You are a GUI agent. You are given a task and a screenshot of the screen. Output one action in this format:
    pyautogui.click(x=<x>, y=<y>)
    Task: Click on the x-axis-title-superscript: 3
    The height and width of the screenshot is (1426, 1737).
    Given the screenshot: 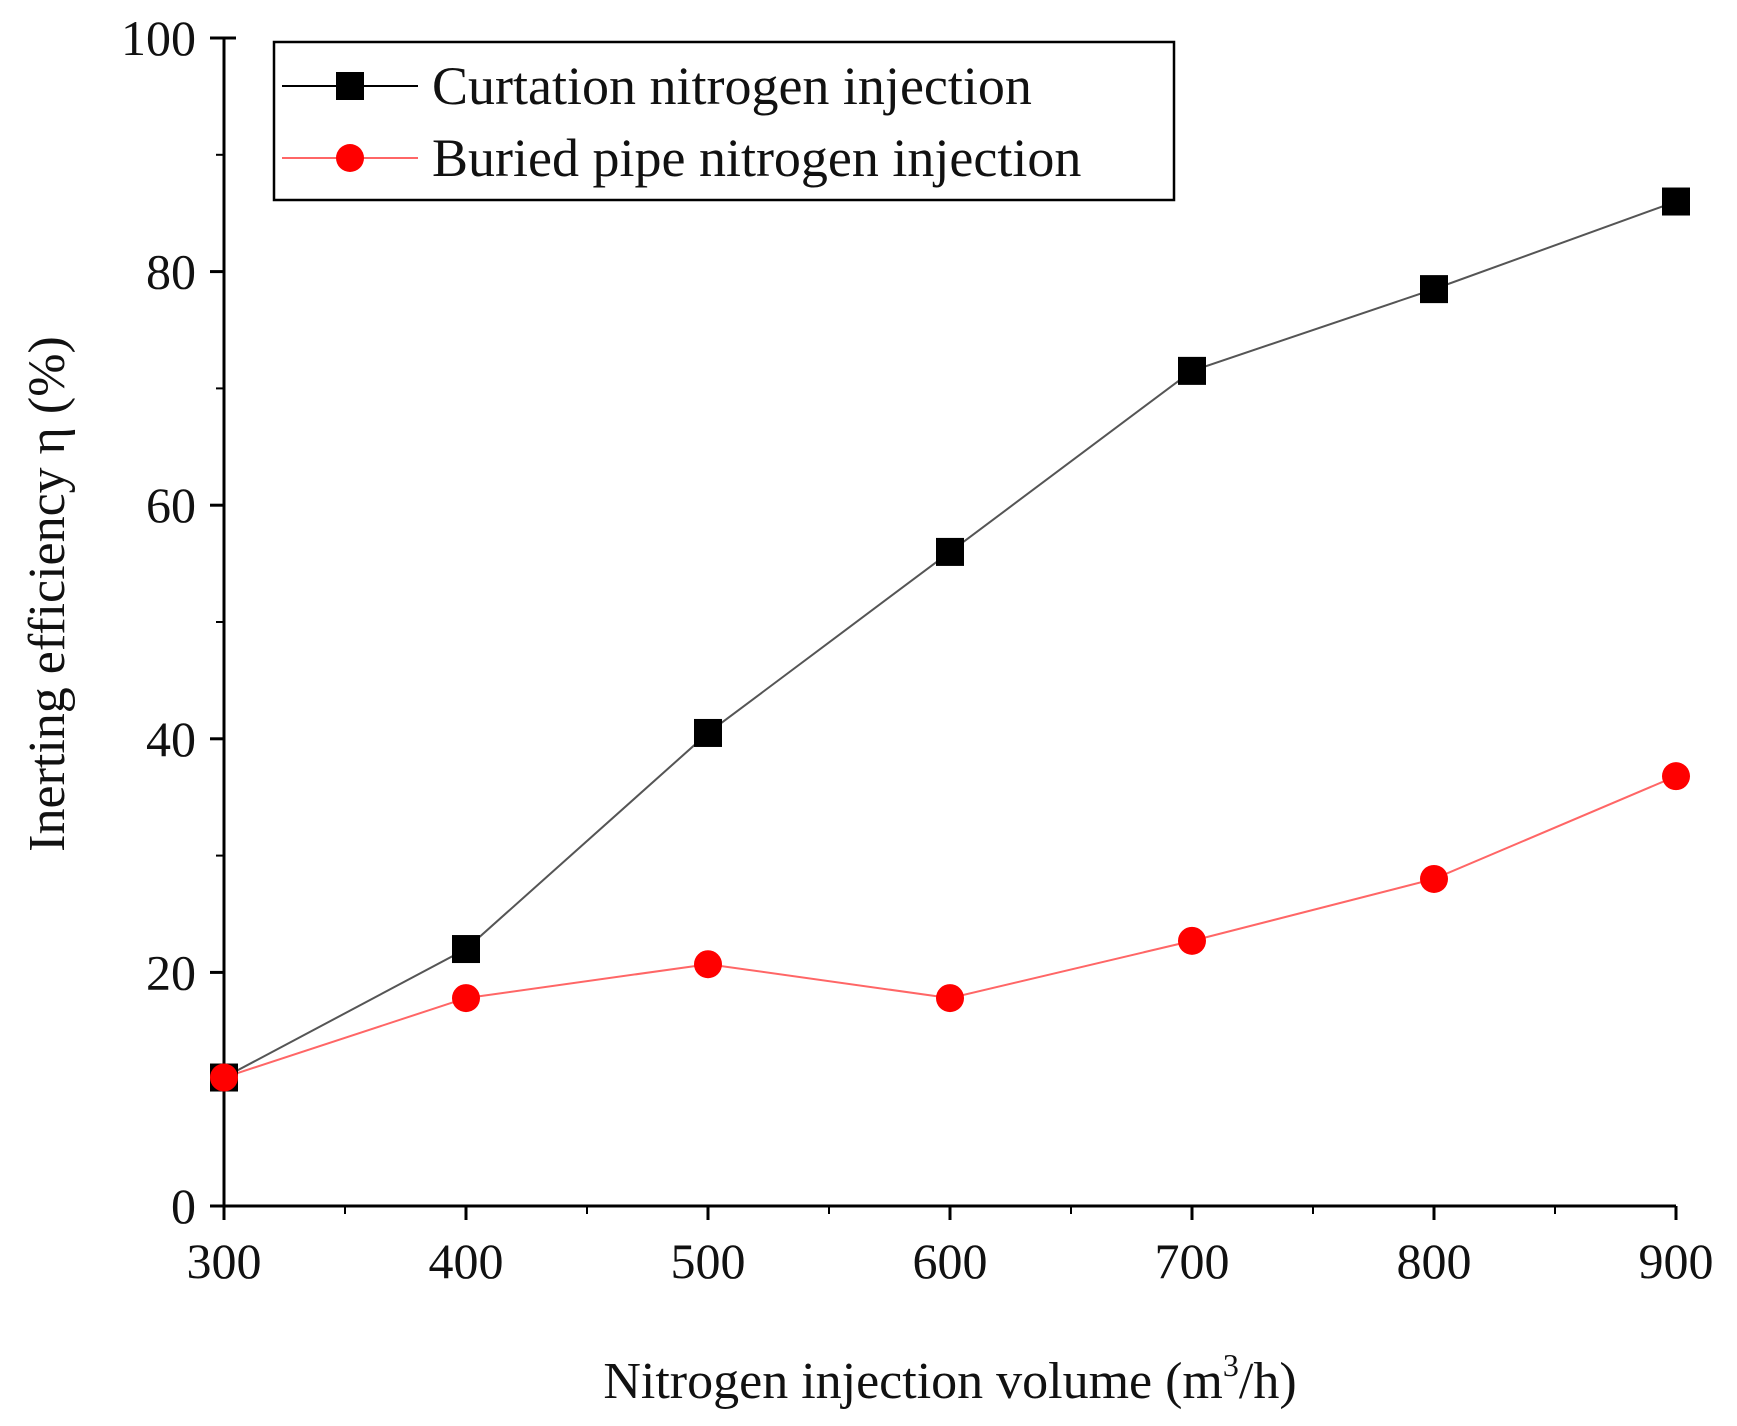 What is the action you would take?
    pyautogui.click(x=1231, y=1365)
    